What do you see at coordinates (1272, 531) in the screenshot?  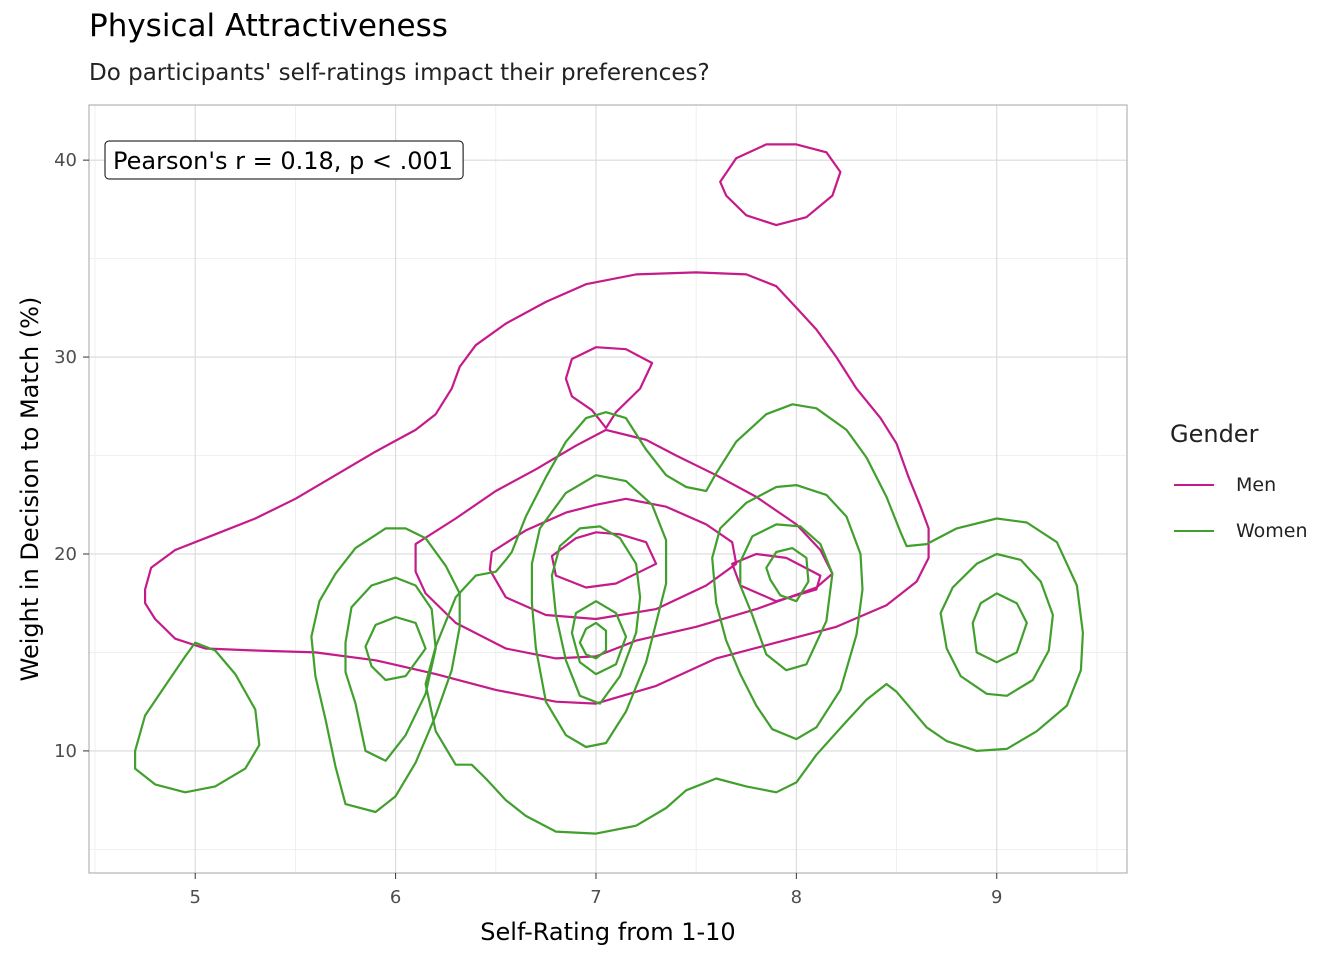 I see `legend-label-women: Women` at bounding box center [1272, 531].